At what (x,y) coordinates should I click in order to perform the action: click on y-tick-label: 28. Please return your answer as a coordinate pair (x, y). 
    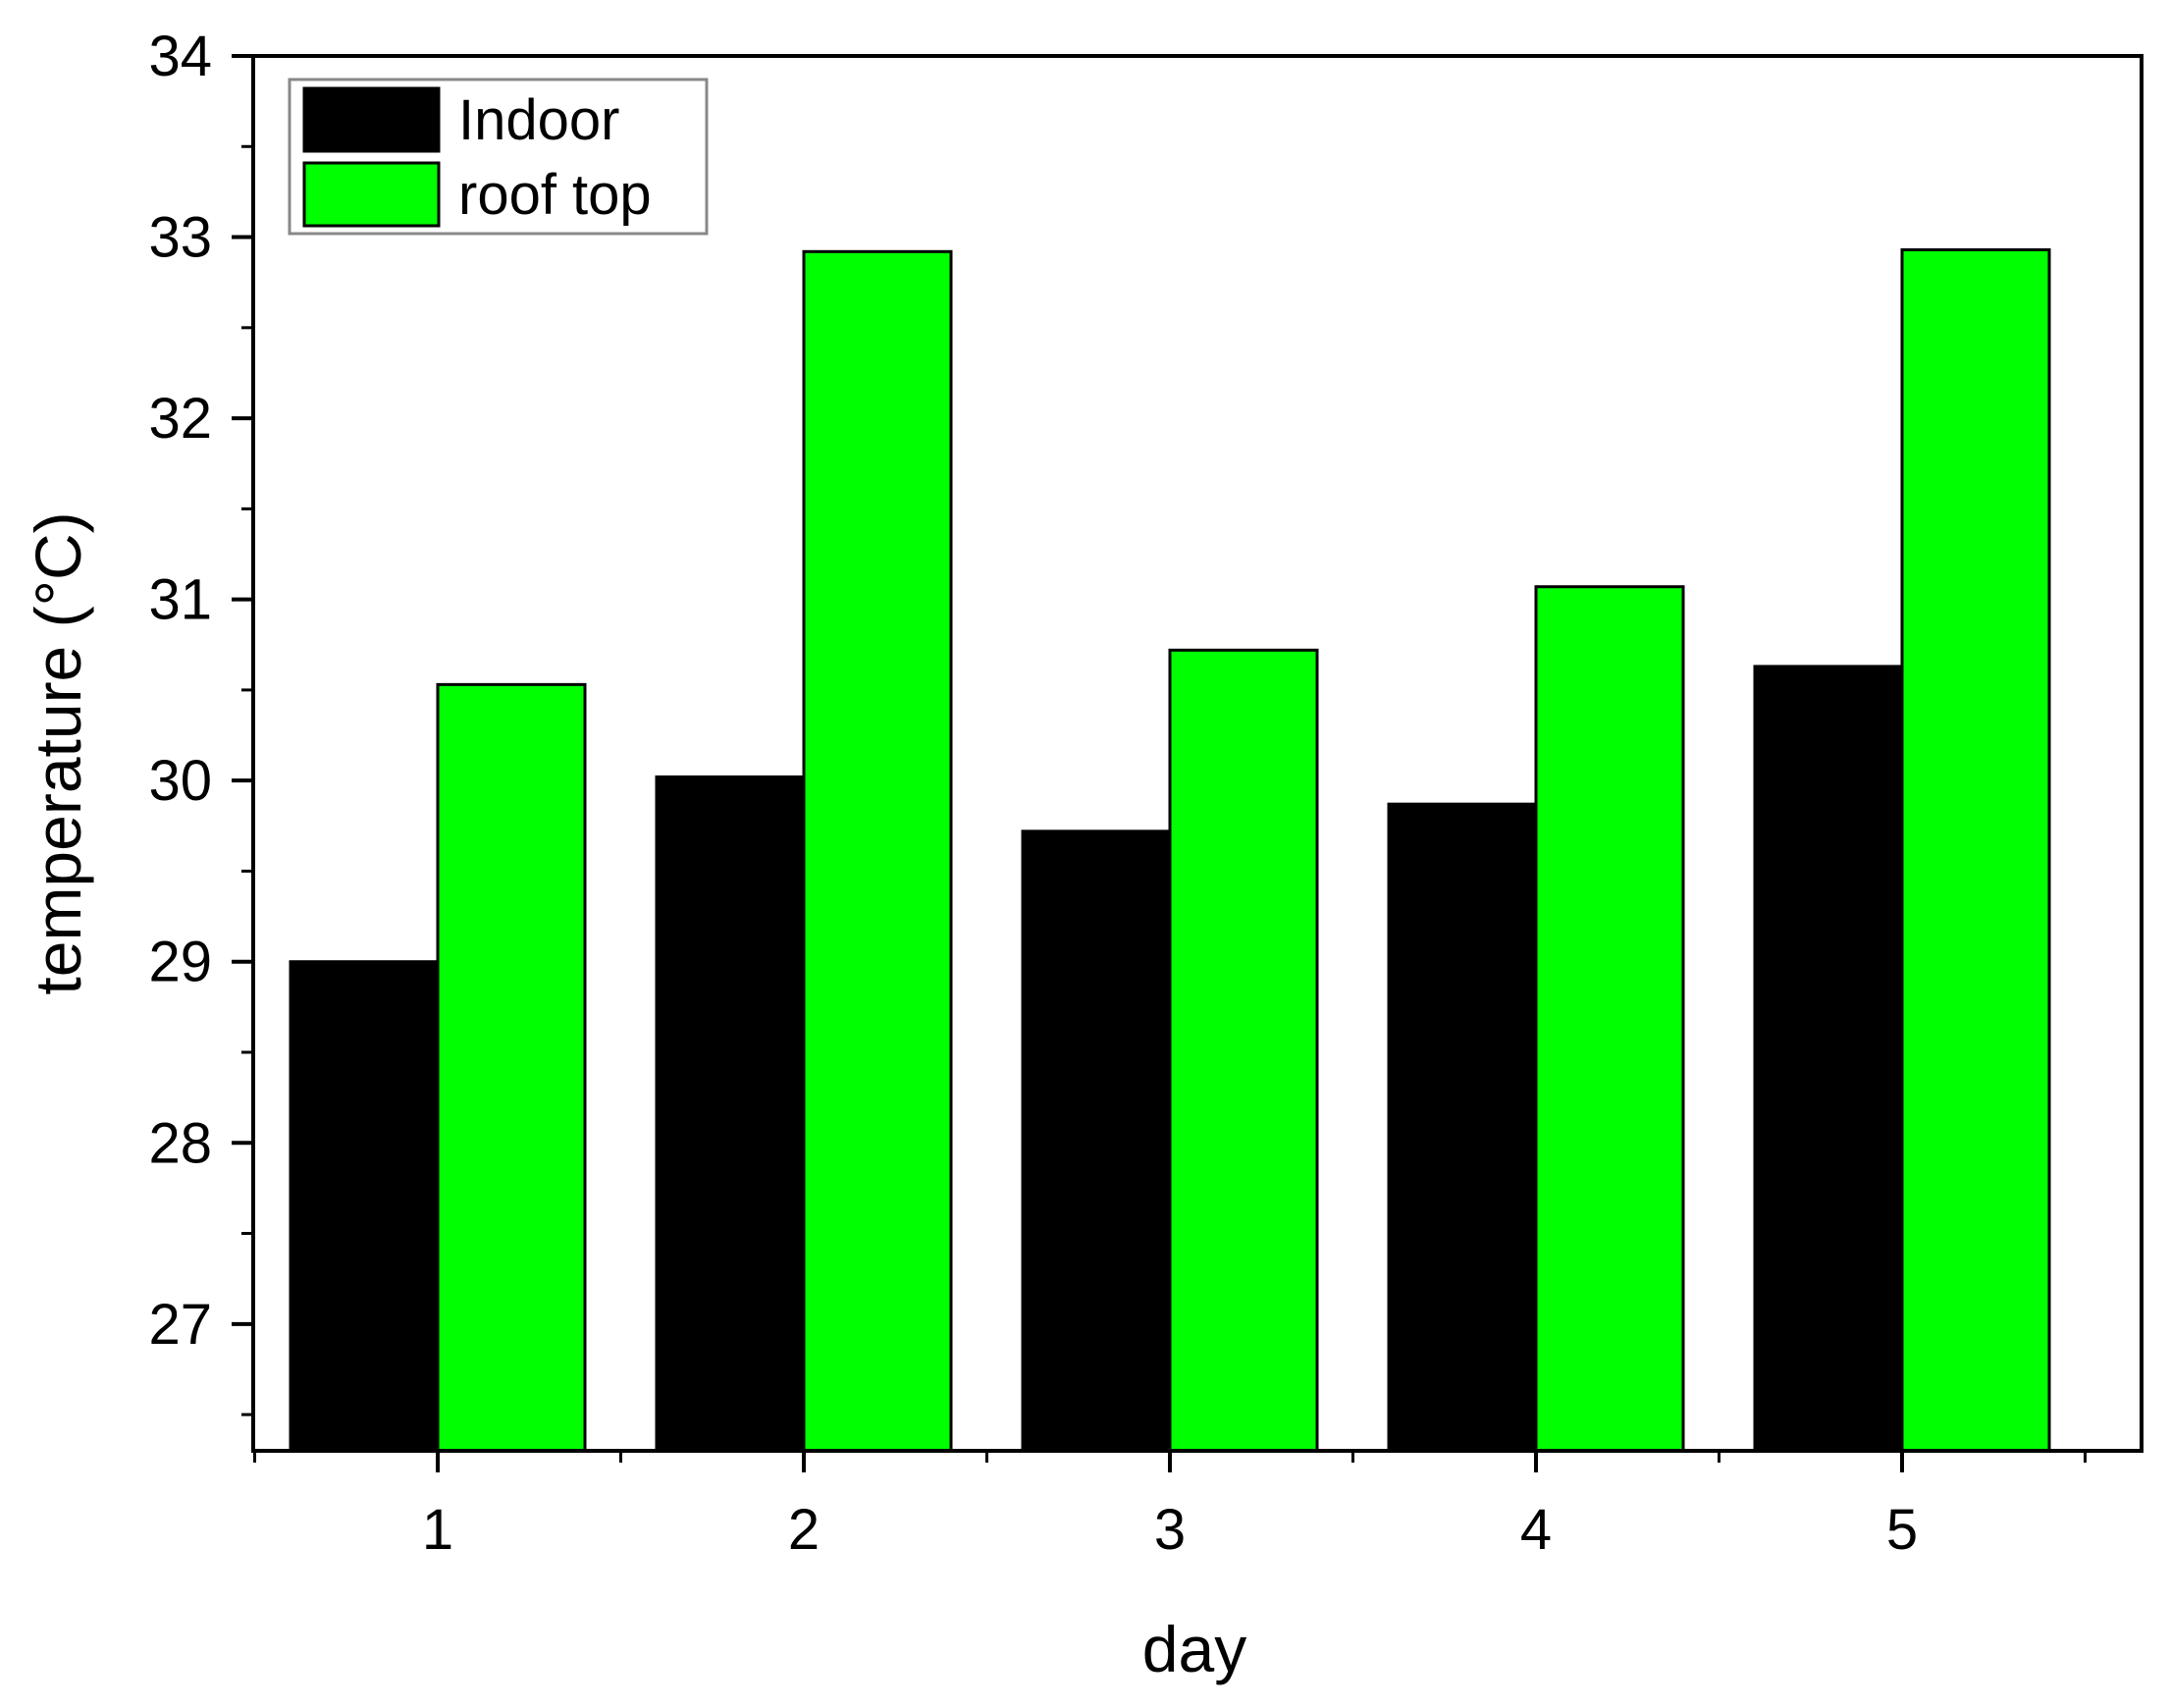
    Looking at the image, I should click on (180, 1143).